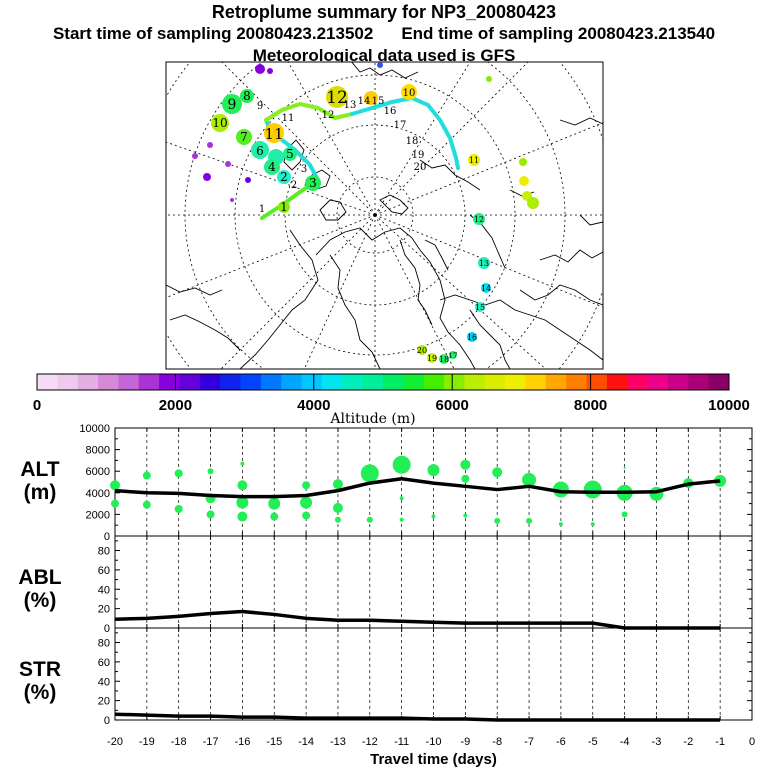 This screenshot has height=768, width=768. Describe the element at coordinates (561, 742) in the screenshot. I see `x-tick-label: -6` at that location.